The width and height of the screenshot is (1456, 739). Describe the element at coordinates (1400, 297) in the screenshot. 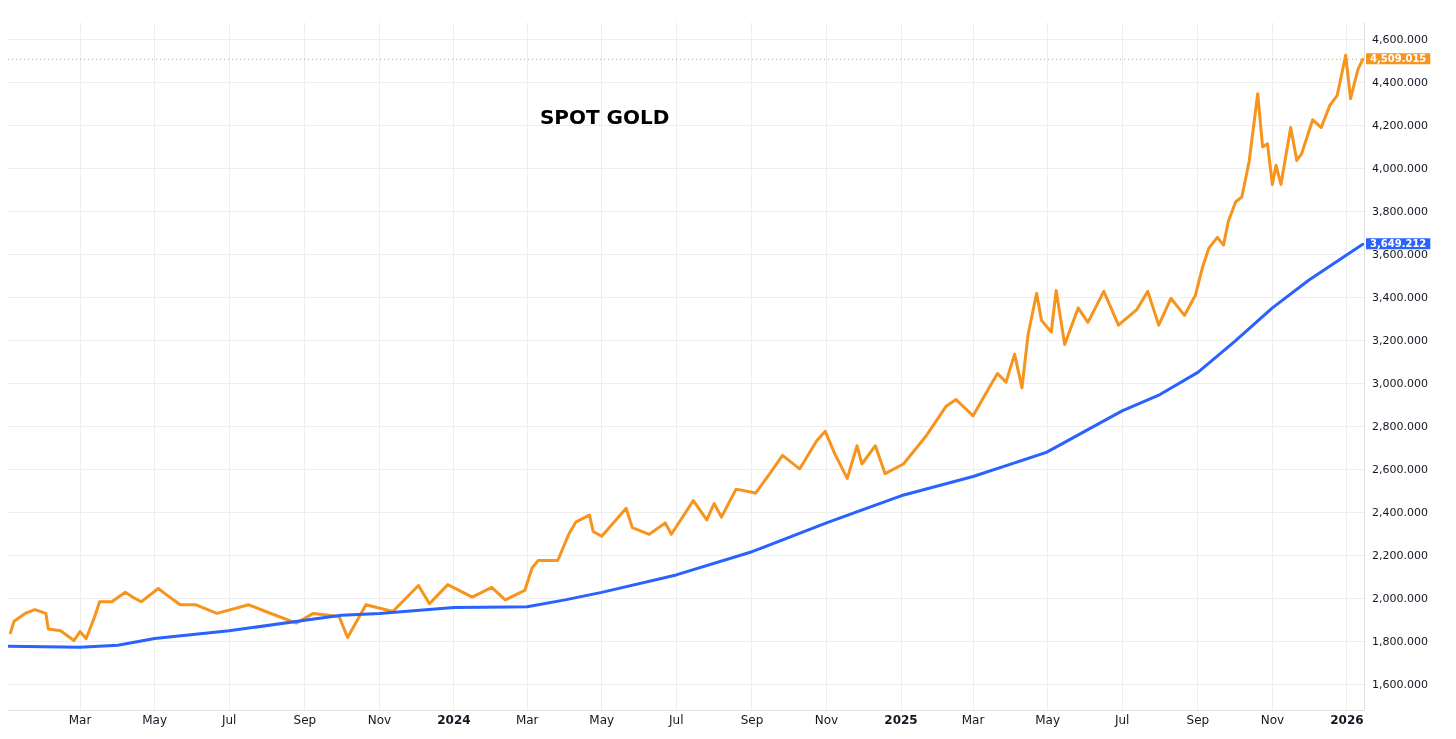

I see `y-tick-label: 3,400.000` at that location.